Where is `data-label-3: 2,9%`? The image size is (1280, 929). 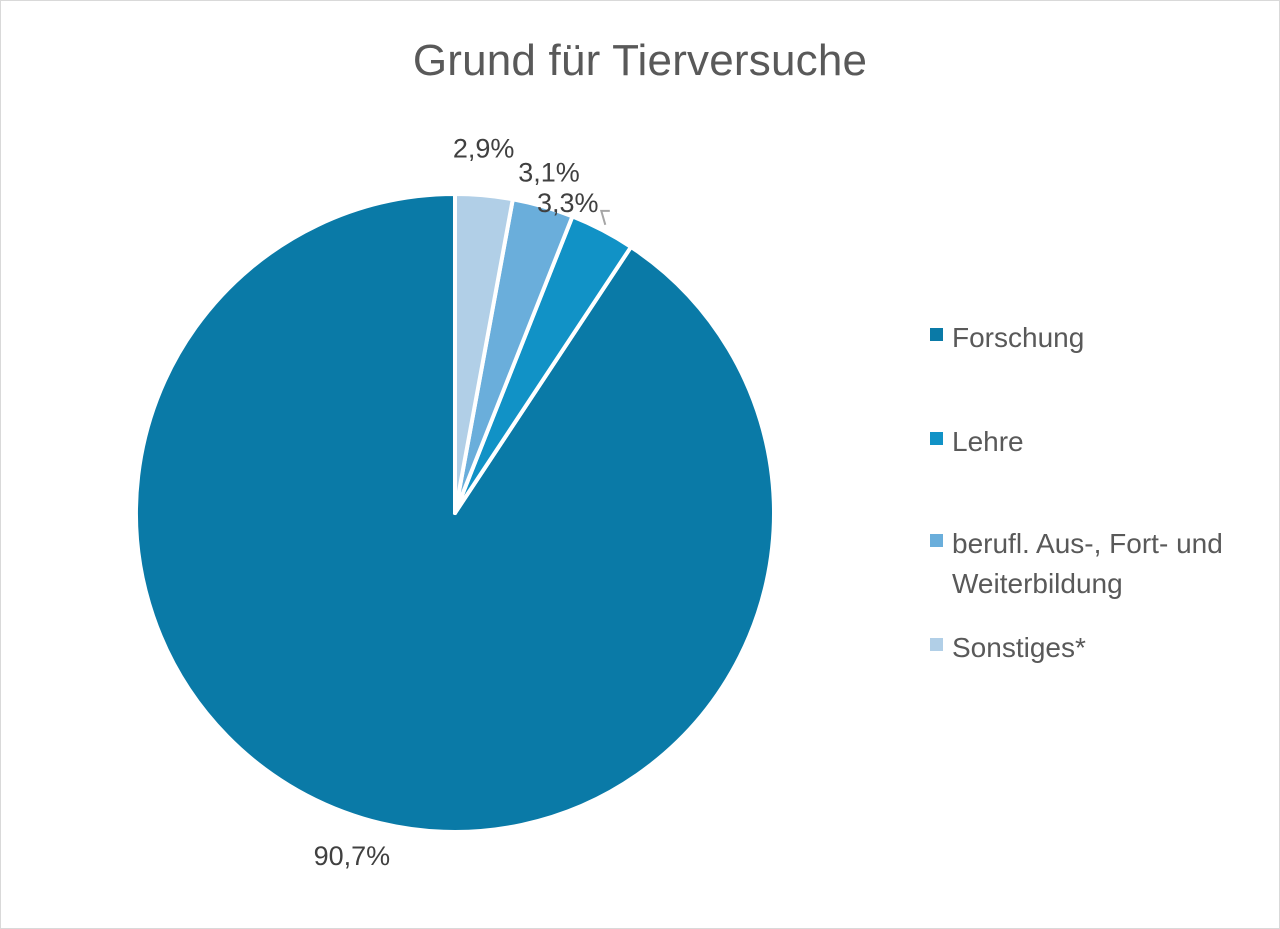
data-label-3: 2,9% is located at coordinates (484, 149).